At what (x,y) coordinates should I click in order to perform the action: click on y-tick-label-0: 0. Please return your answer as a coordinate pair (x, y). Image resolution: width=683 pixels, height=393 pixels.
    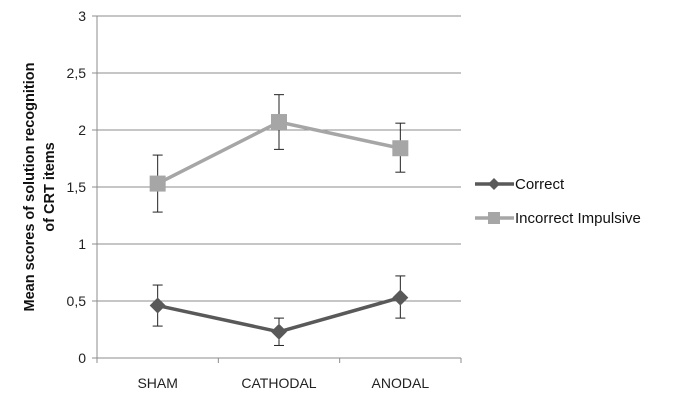
    Looking at the image, I should click on (82, 358).